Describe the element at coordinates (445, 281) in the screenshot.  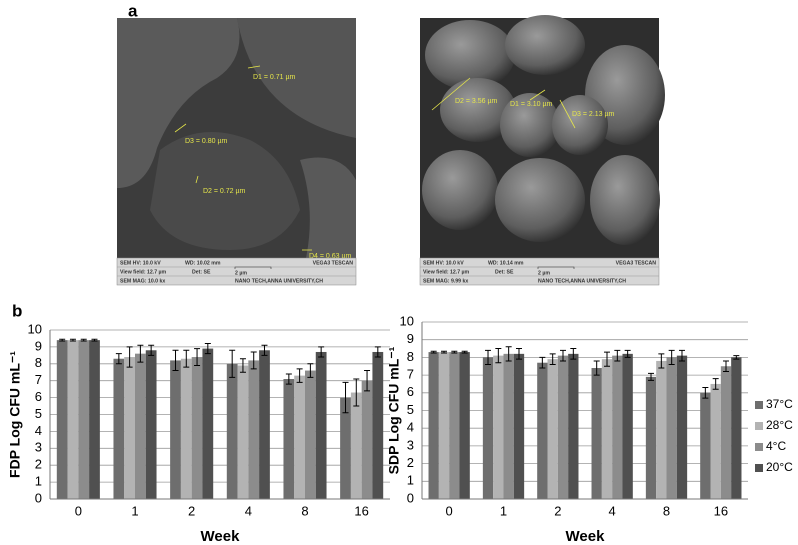
I see `info-text: SEM MAG: 9.99 kx` at that location.